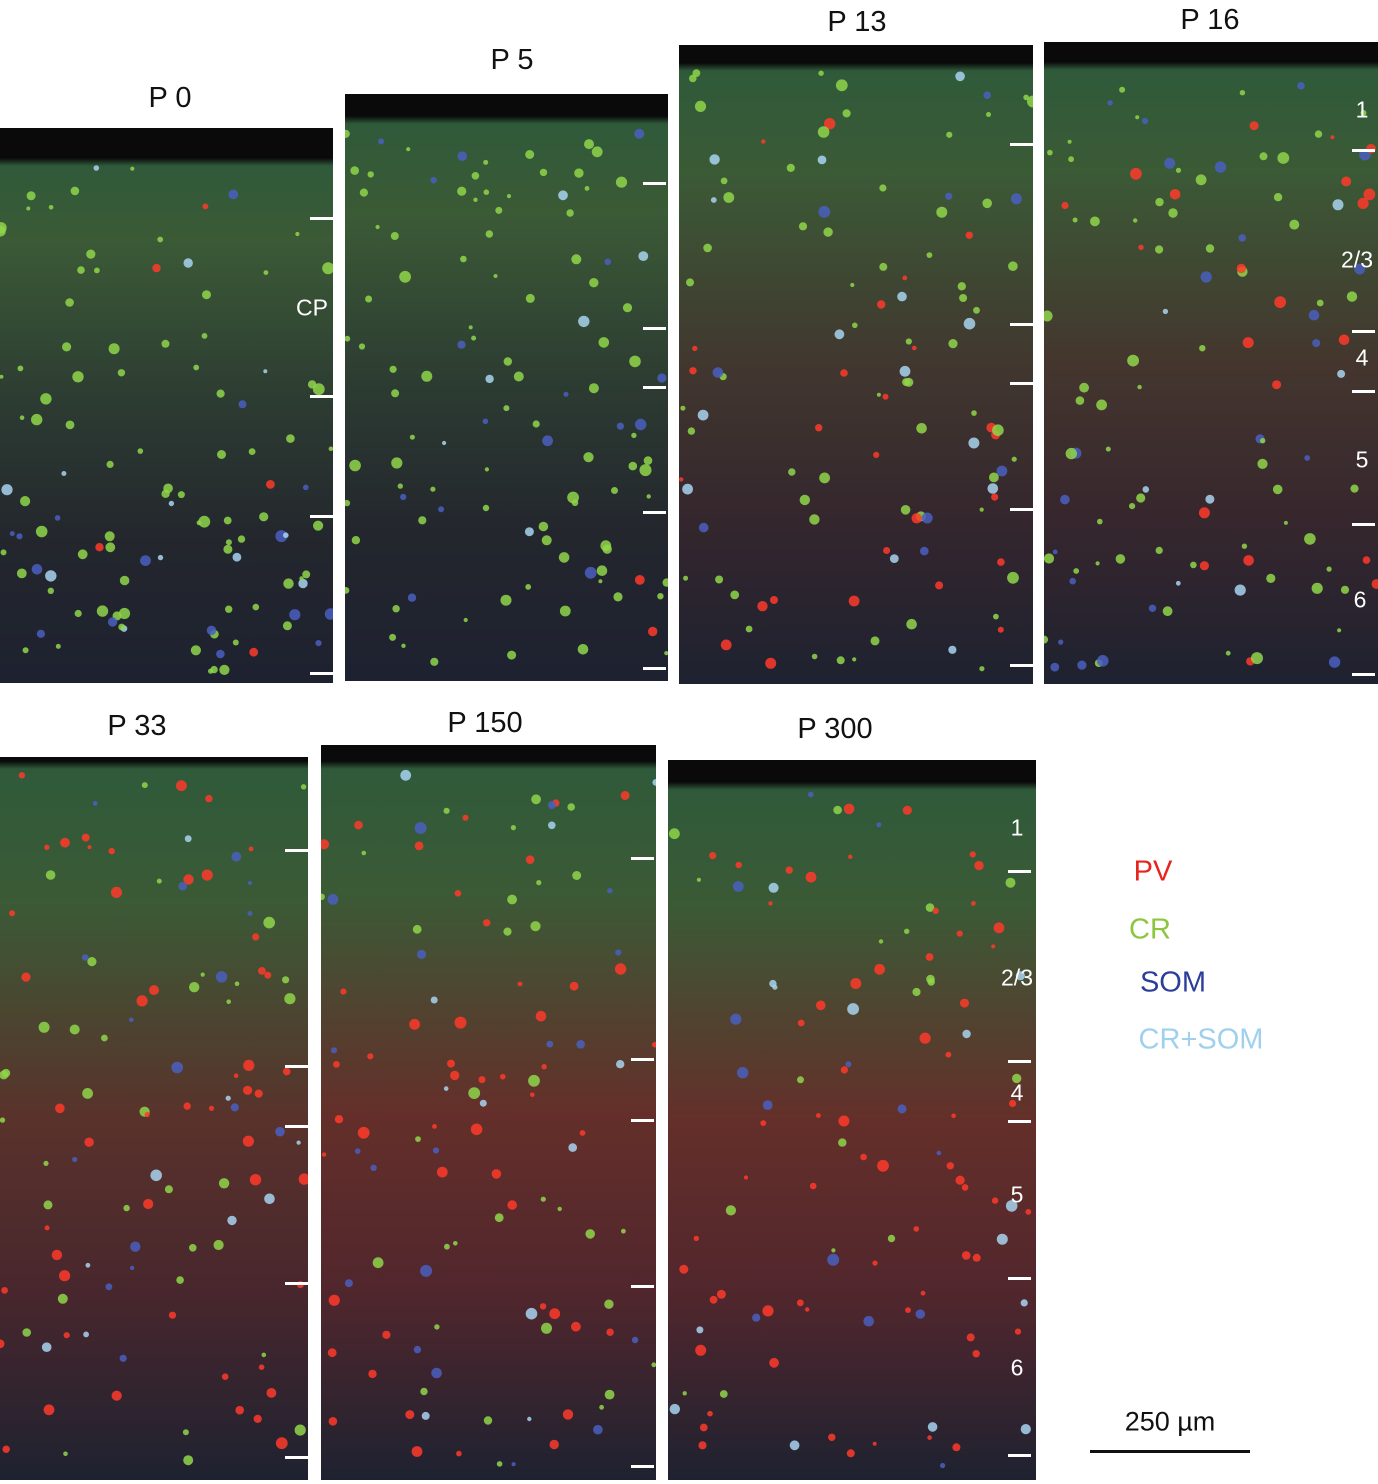  Describe the element at coordinates (137, 726) in the screenshot. I see `panel-title: P 33` at that location.